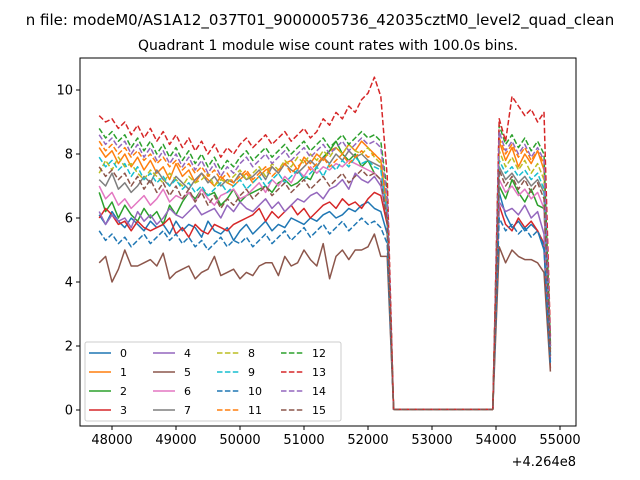 This screenshot has width=640, height=480. Describe the element at coordinates (123, 410) in the screenshot. I see `legend-label-3: 3` at that location.